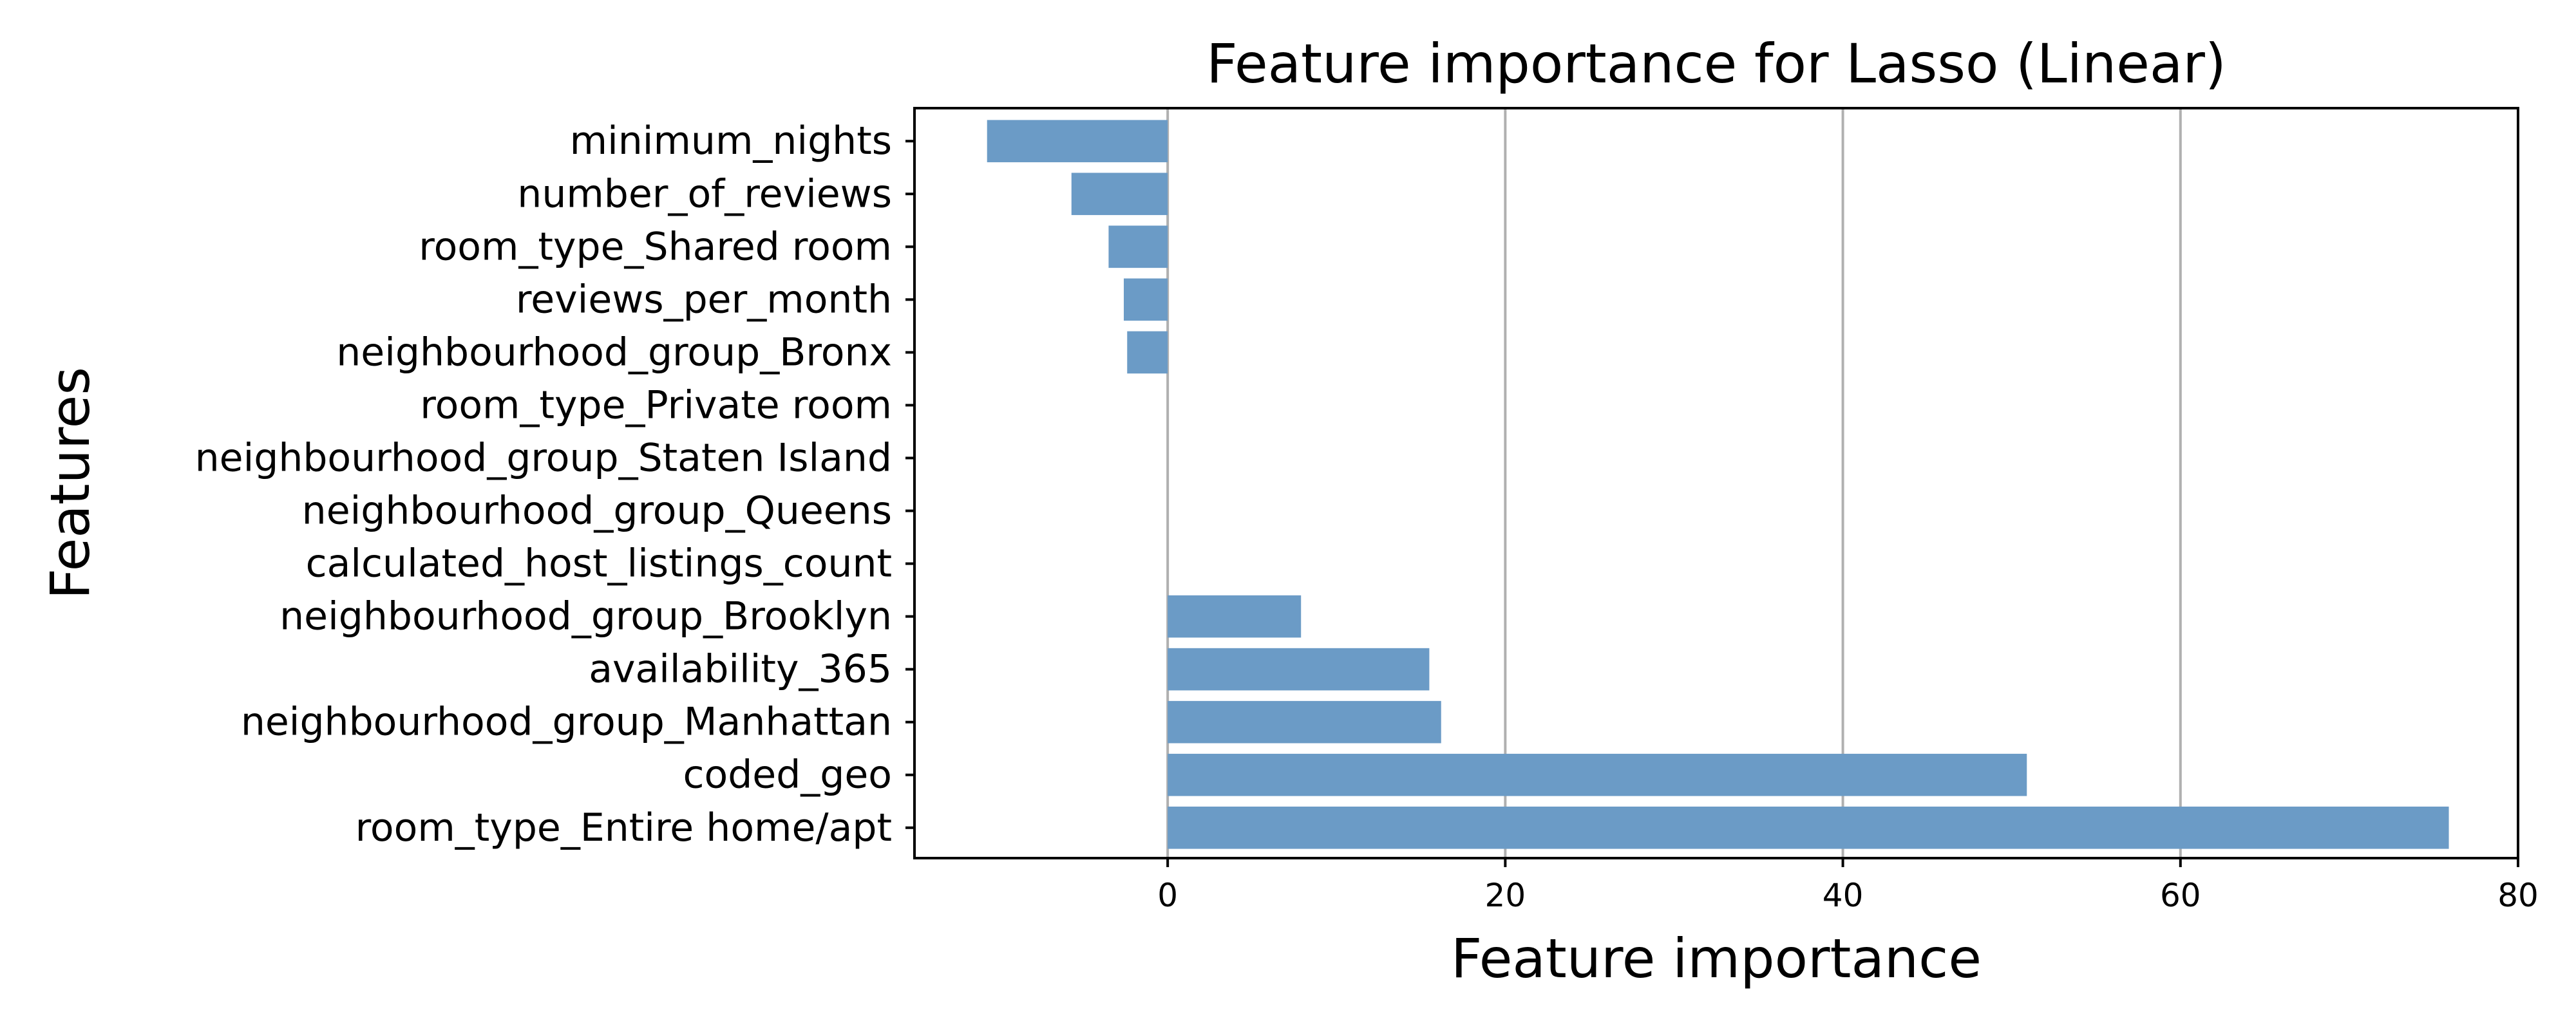 This screenshot has width=2576, height=1030. What do you see at coordinates (788, 775) in the screenshot?
I see `y-tick-label: coded_geo` at bounding box center [788, 775].